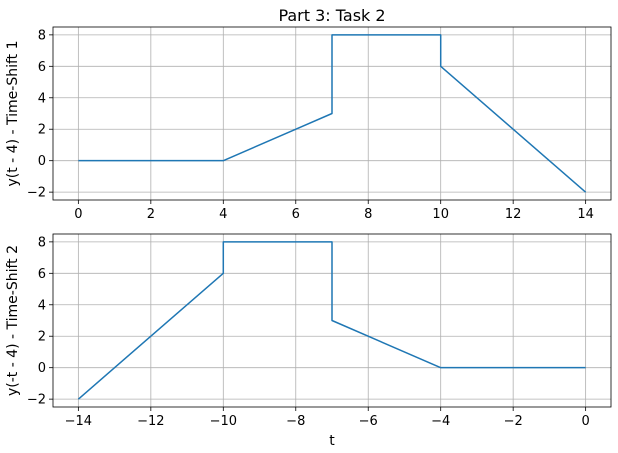  I want to click on x-tick-label: −6, so click(368, 421).